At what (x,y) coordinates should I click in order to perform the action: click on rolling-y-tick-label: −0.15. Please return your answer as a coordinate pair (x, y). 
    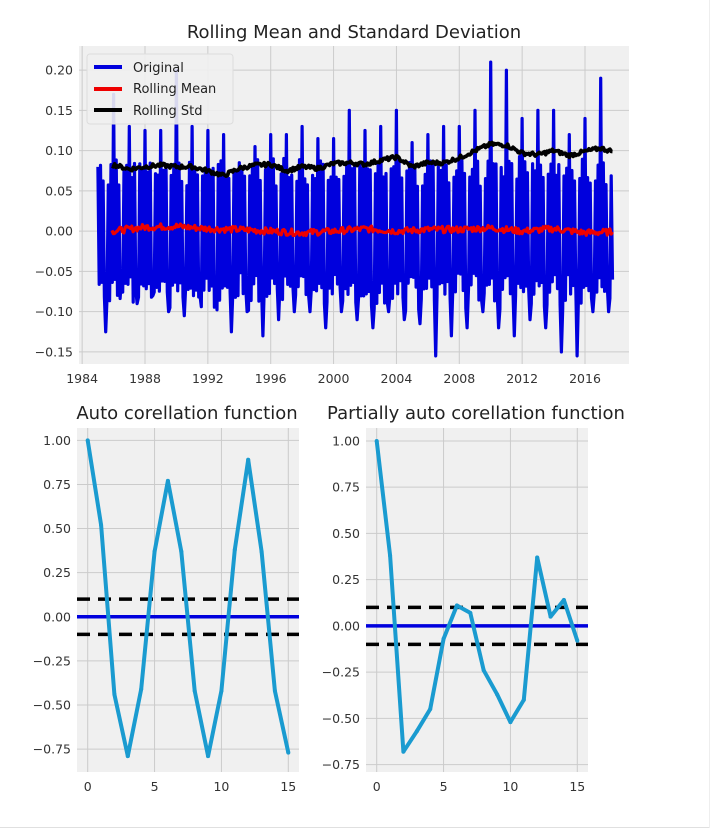
    Looking at the image, I should click on (54, 351).